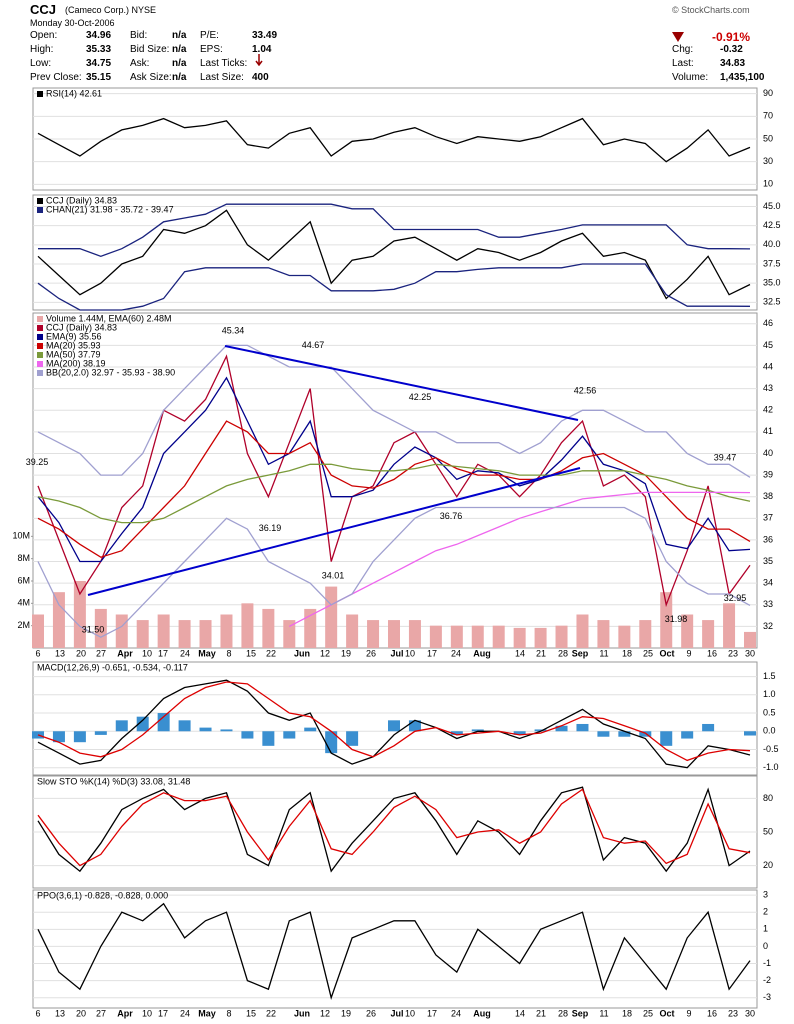  What do you see at coordinates (482, 653) in the screenshot?
I see `x-tick-label: Aug` at bounding box center [482, 653].